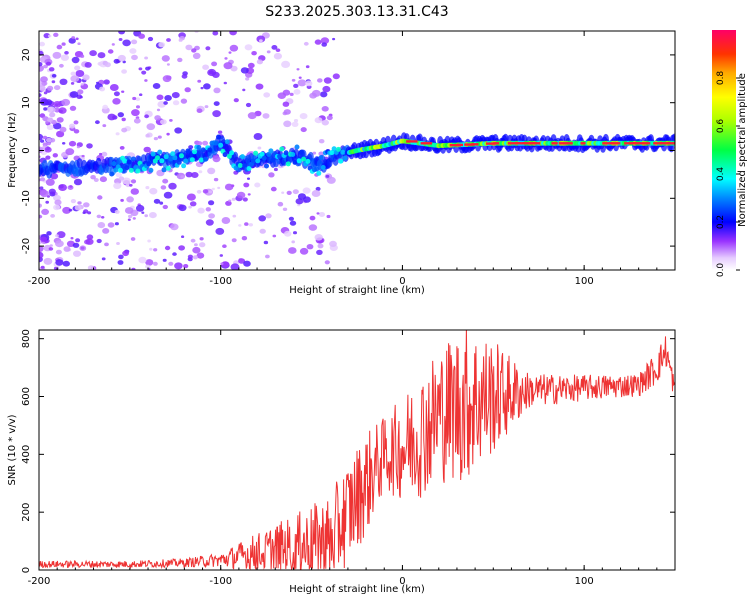 This screenshot has width=750, height=600. I want to click on snr-x-label: Height of straight line (km), so click(357, 589).